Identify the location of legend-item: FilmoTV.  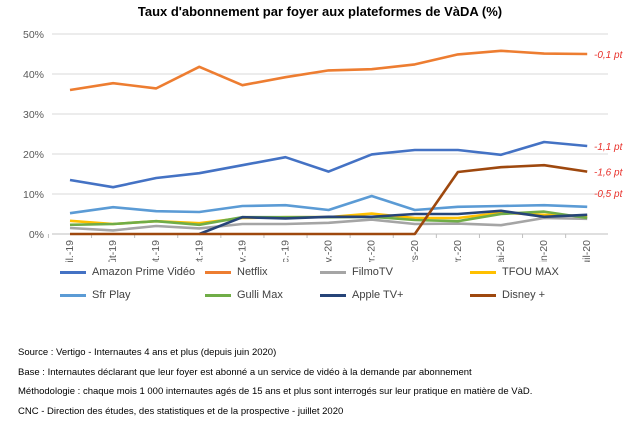
(356, 272).